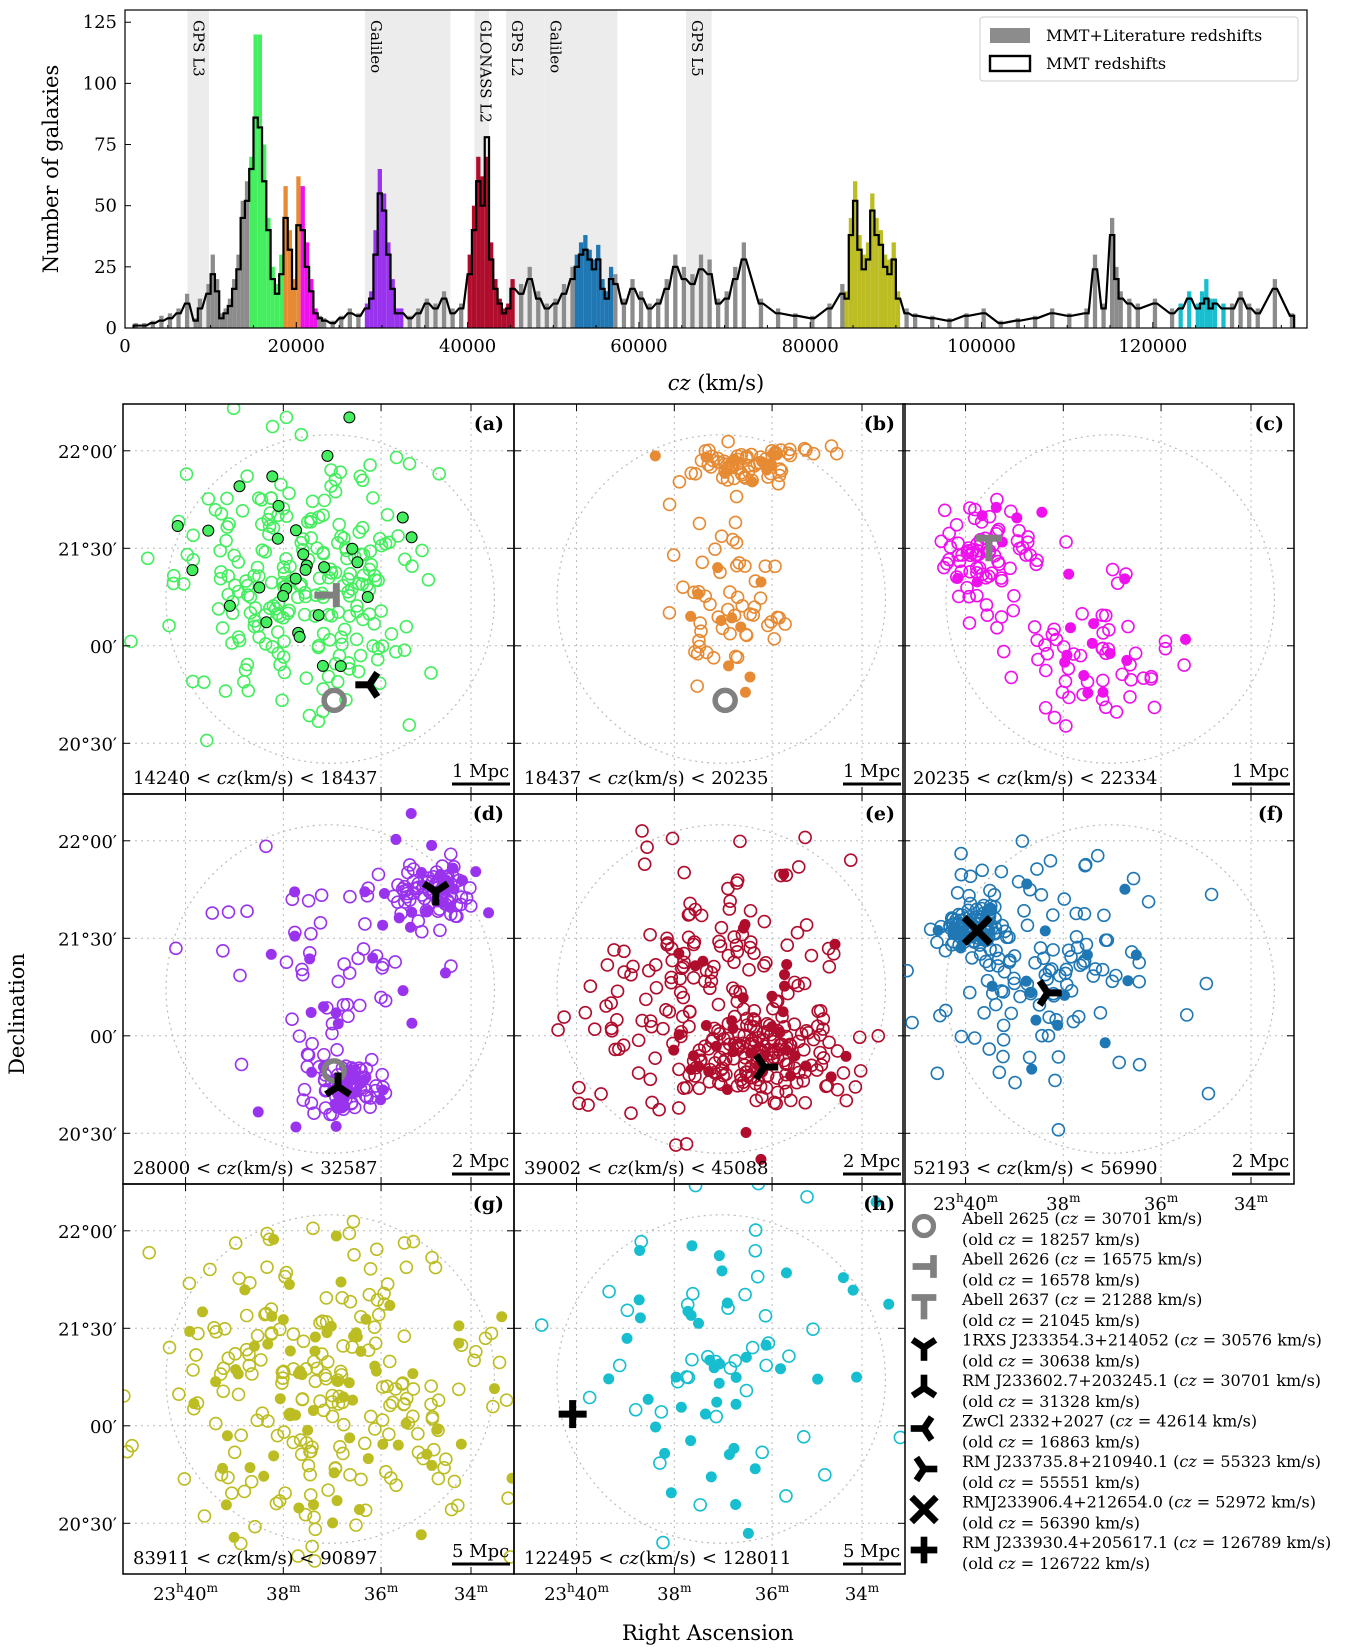  What do you see at coordinates (1146, 1542) in the screenshot?
I see `cluster-legend-name: RM J233930.4+205617.1 (cz = 126789 km/s)` at bounding box center [1146, 1542].